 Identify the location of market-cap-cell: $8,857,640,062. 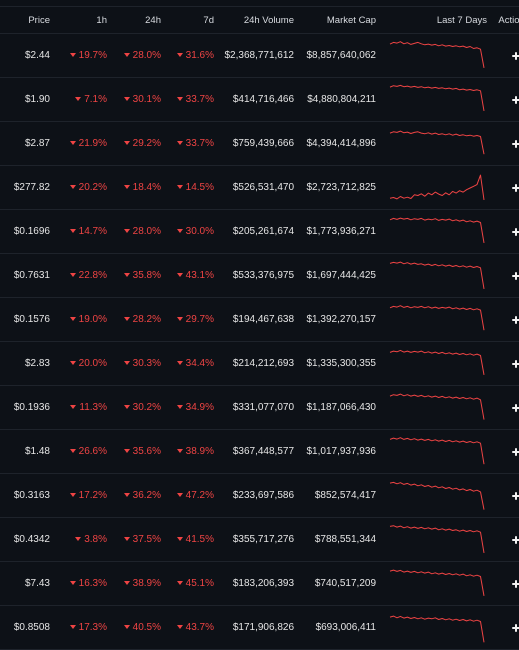
(342, 55).